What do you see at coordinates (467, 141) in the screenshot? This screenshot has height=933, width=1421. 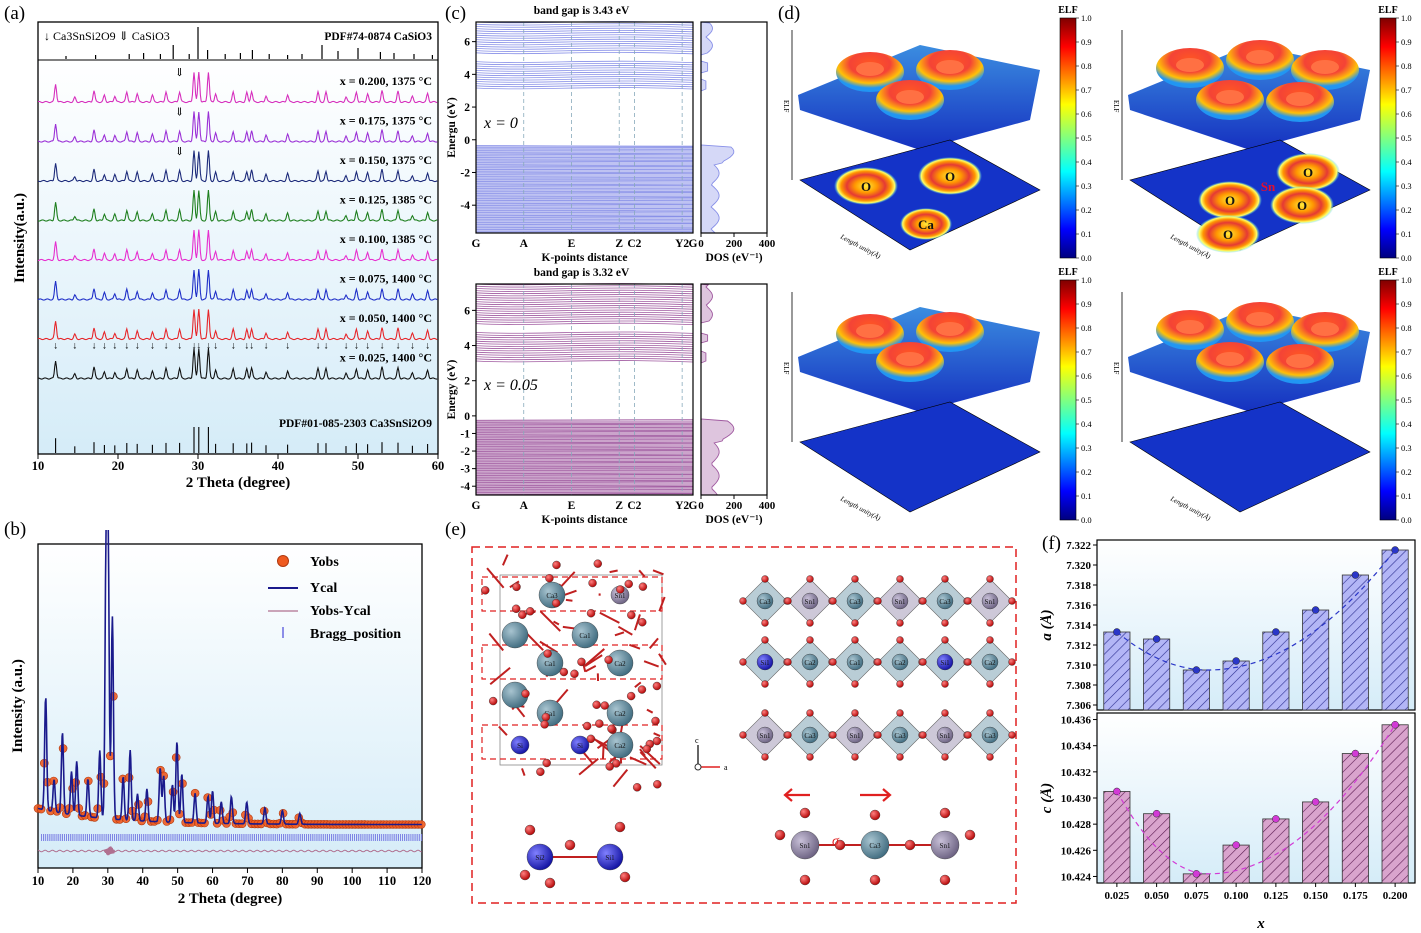 I see `band-y-tick-label: 0` at bounding box center [467, 141].